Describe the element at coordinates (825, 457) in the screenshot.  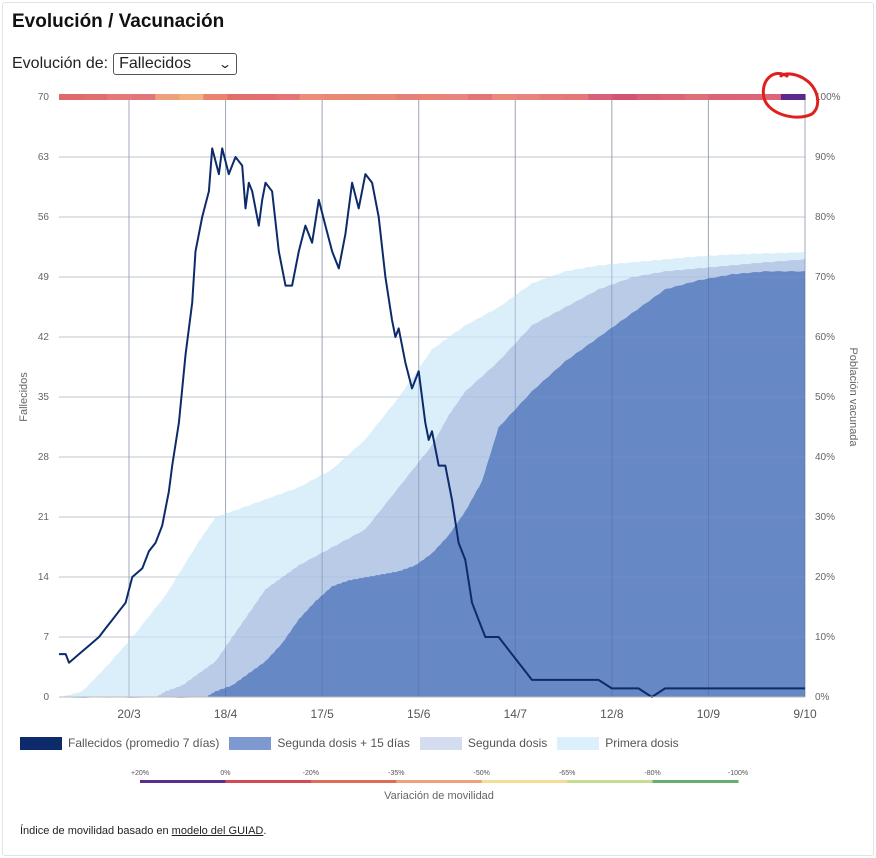
I see `y2-tick-label: 40%` at that location.